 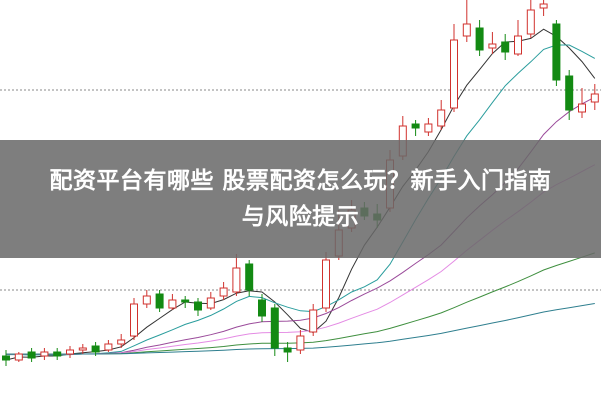 I want to click on article-title-line1: 配资平台有哪些 股票配资怎么玩？新手入门指南, so click(x=300, y=181).